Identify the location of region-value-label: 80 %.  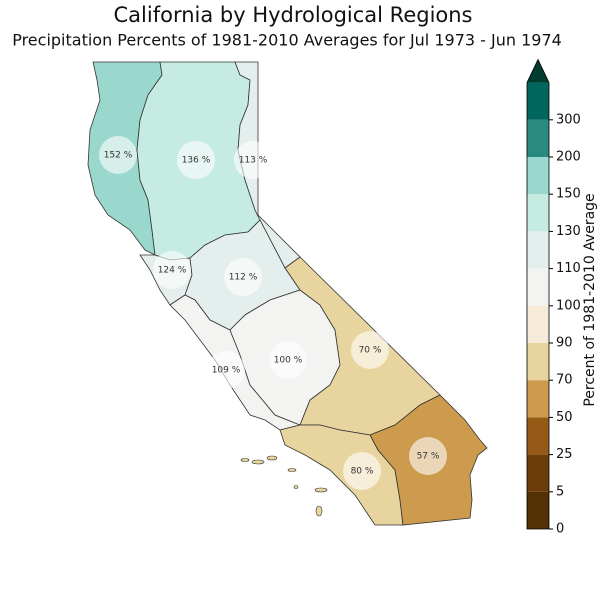
(362, 472).